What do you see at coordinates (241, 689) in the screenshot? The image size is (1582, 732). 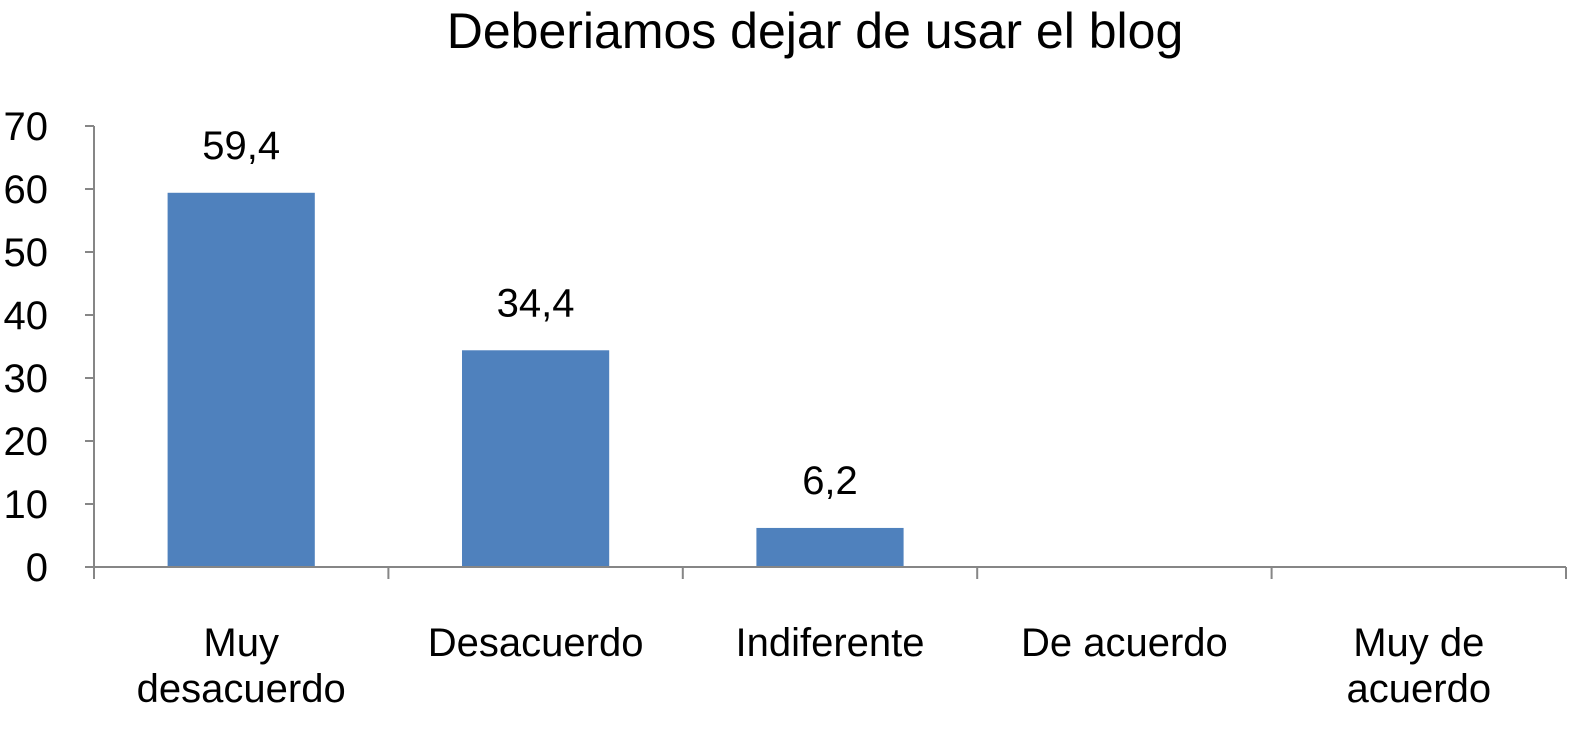 I see `x-category-label-line: desacuerdo` at bounding box center [241, 689].